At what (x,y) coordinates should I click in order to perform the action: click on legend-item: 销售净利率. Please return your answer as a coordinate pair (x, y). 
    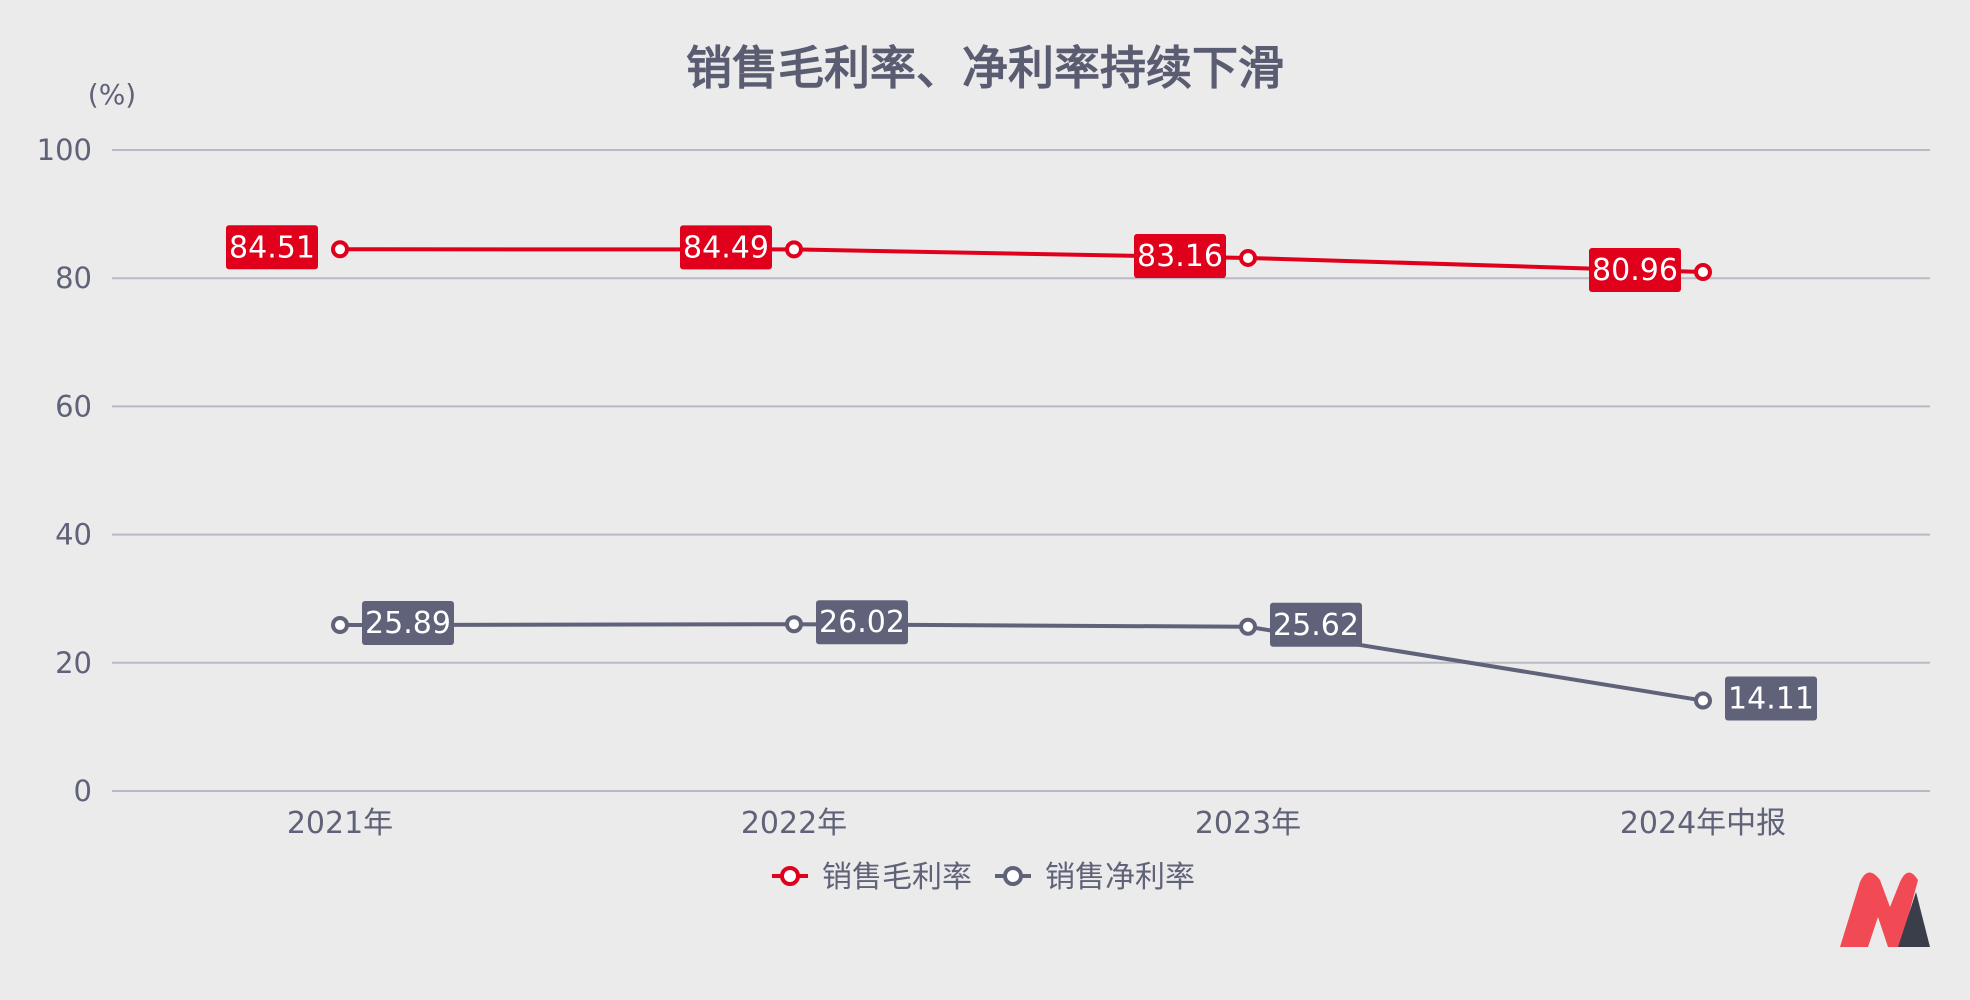
    Looking at the image, I should click on (1095, 877).